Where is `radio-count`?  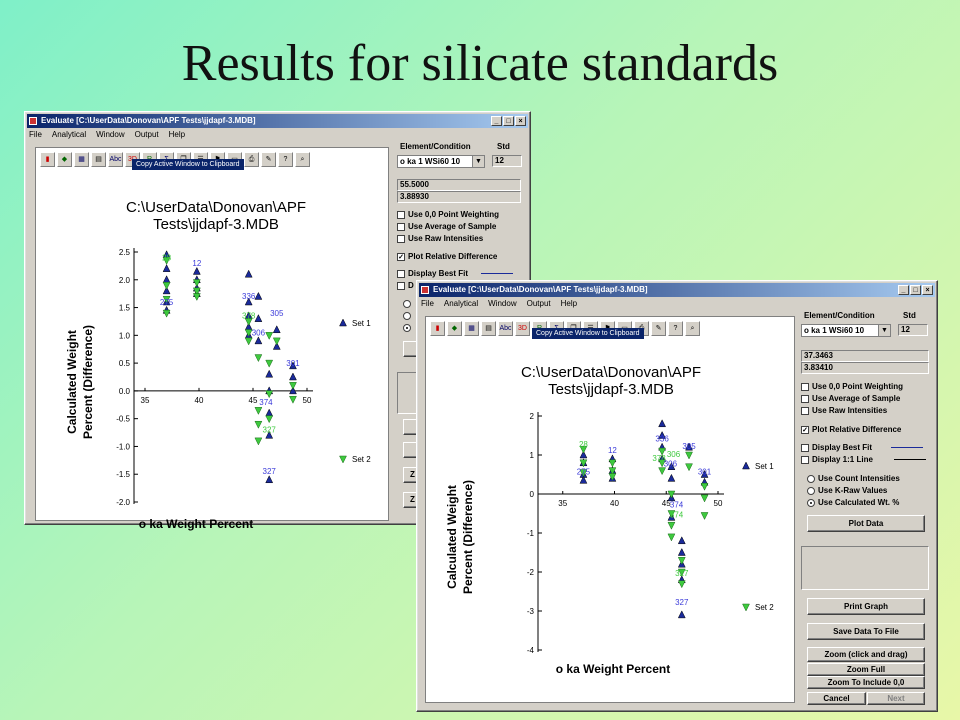
radio-count is located at coordinates (407, 303).